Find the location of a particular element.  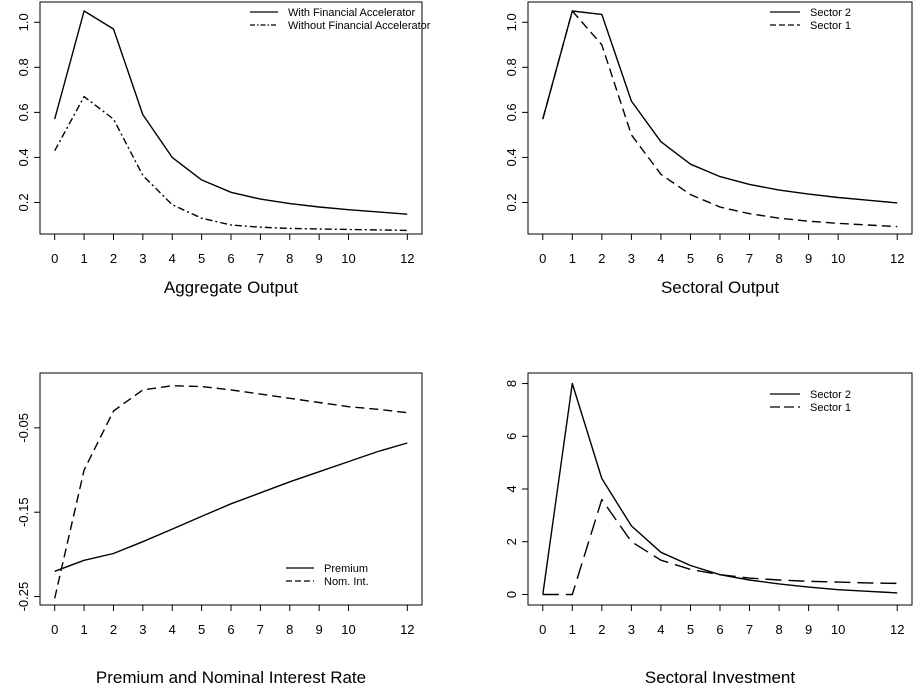

y-tick-label: 6 is located at coordinates (511, 436).